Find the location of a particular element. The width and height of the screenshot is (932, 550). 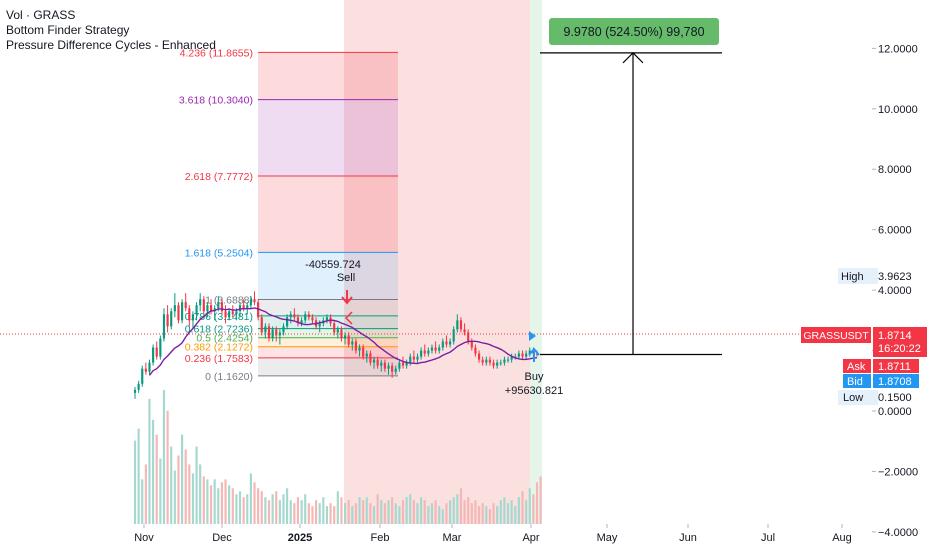

volume-legend-title: Vol · GRASS is located at coordinates (41, 15).